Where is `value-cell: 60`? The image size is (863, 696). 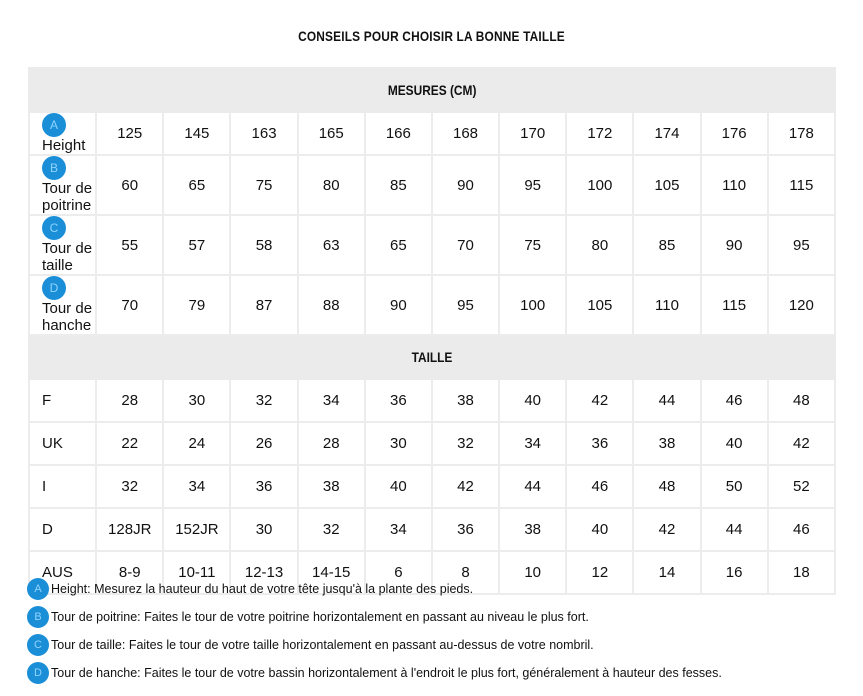 value-cell: 60 is located at coordinates (130, 185).